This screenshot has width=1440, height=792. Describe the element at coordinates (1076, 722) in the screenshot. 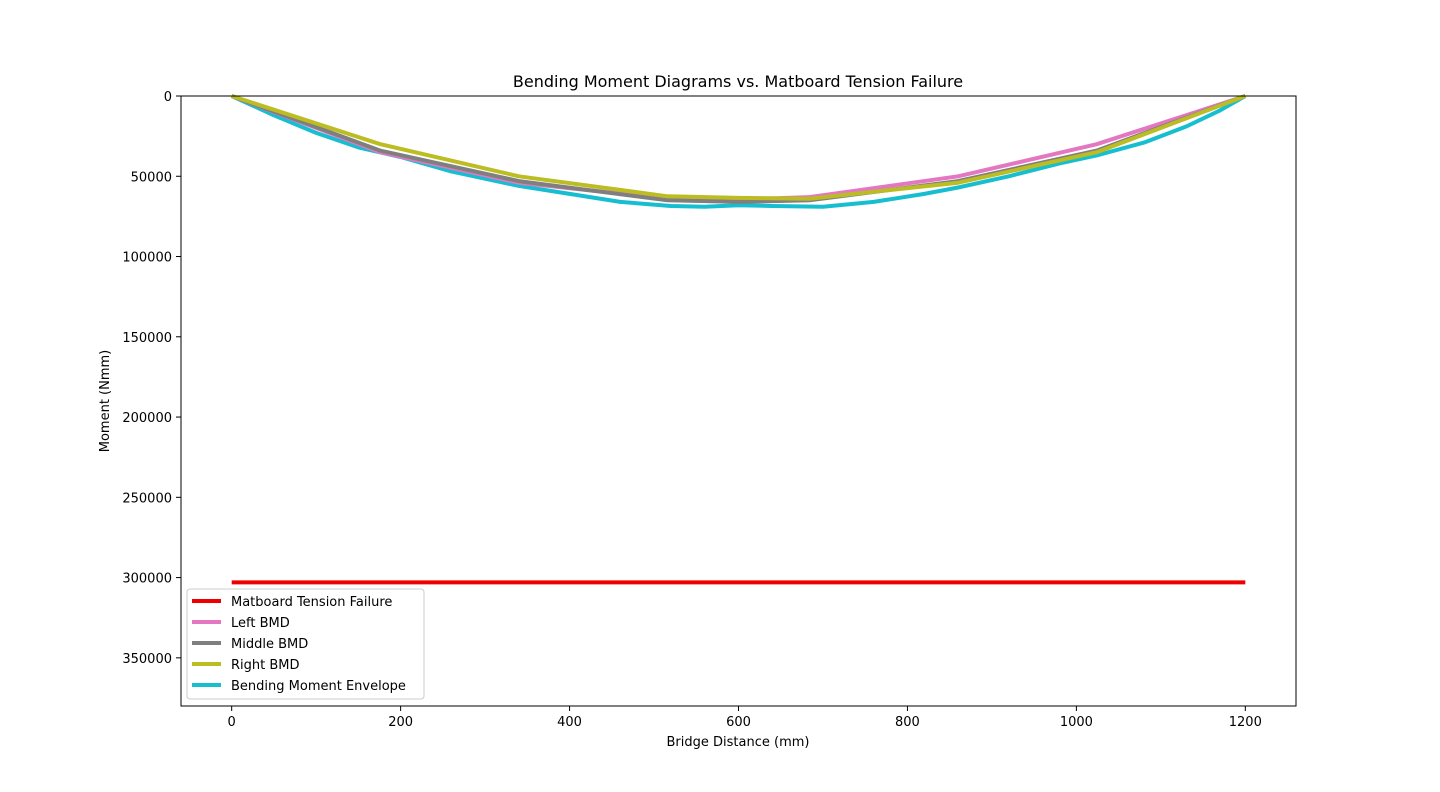

I see `x-tick-label: 1000` at that location.